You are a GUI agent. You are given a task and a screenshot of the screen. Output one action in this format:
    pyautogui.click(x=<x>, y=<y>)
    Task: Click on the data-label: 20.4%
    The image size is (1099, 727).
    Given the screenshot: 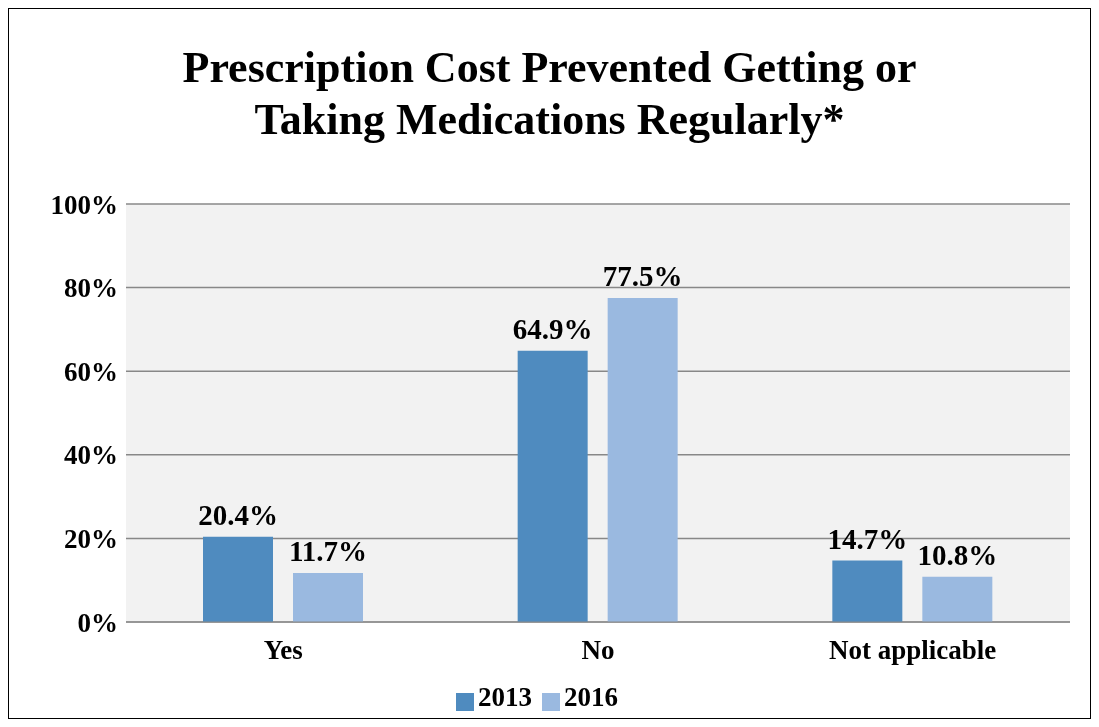 What is the action you would take?
    pyautogui.click(x=238, y=514)
    